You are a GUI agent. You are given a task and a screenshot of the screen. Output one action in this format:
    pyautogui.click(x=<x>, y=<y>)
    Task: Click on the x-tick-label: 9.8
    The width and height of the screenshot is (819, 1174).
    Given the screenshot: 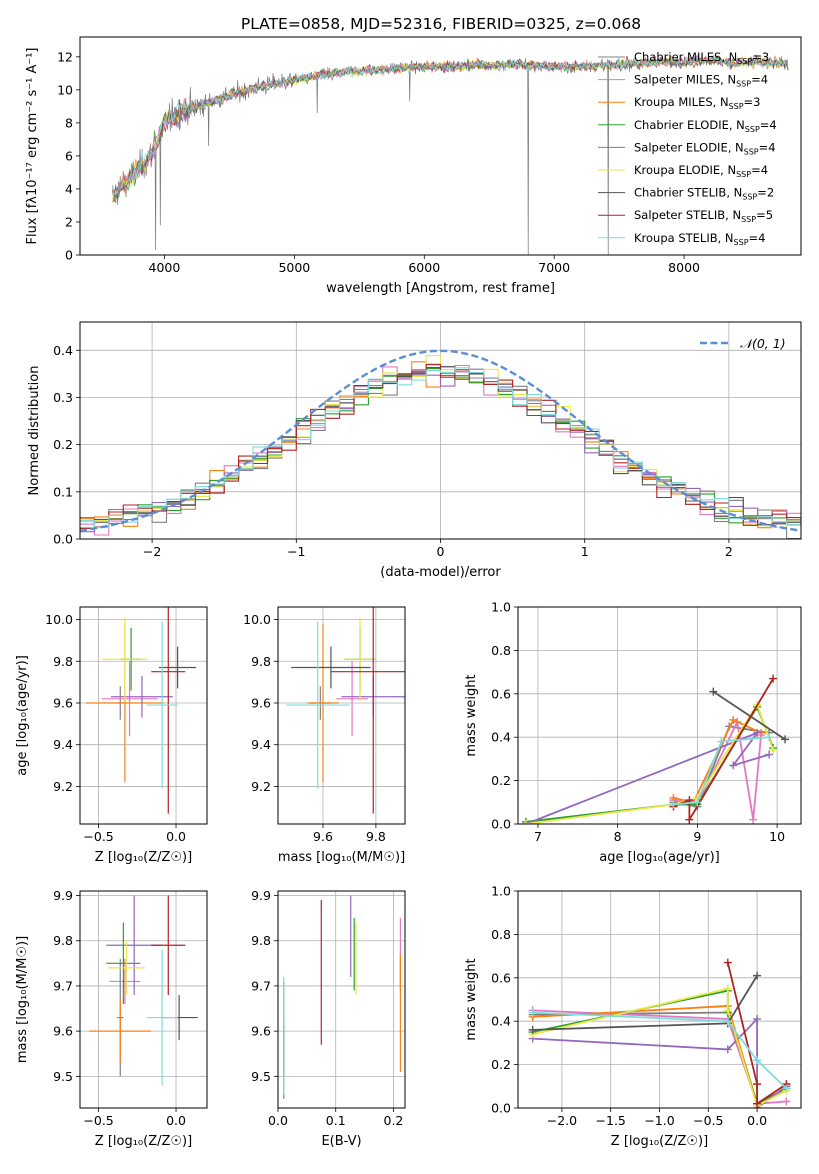 What is the action you would take?
    pyautogui.click(x=376, y=836)
    